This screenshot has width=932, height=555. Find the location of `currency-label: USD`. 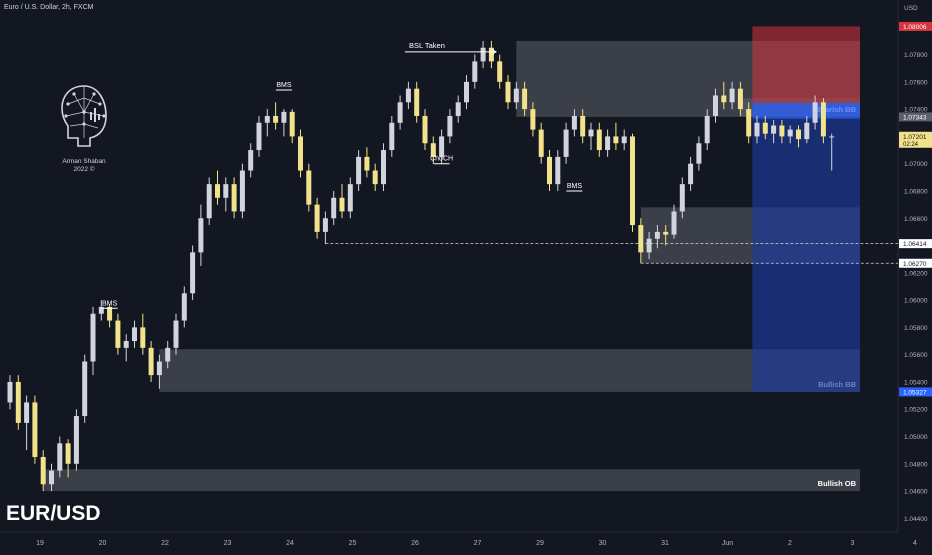

currency-label: USD is located at coordinates (911, 8).